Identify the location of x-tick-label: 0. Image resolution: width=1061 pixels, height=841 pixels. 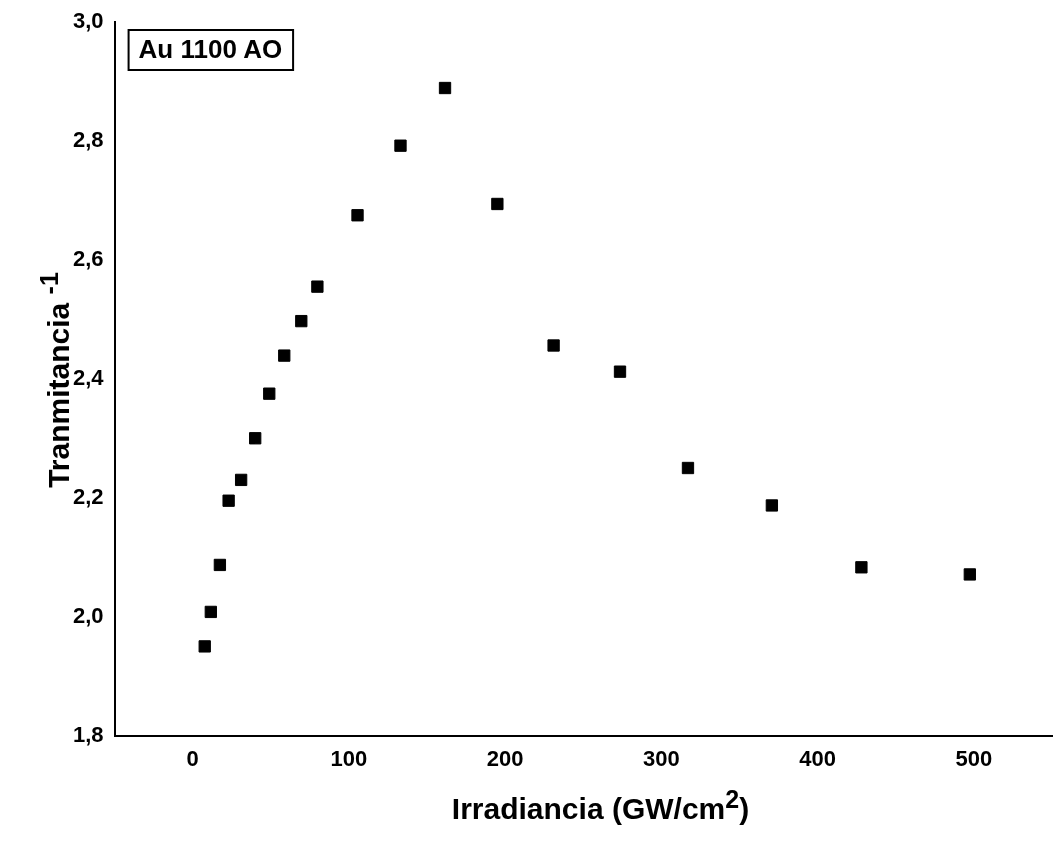
(192, 758).